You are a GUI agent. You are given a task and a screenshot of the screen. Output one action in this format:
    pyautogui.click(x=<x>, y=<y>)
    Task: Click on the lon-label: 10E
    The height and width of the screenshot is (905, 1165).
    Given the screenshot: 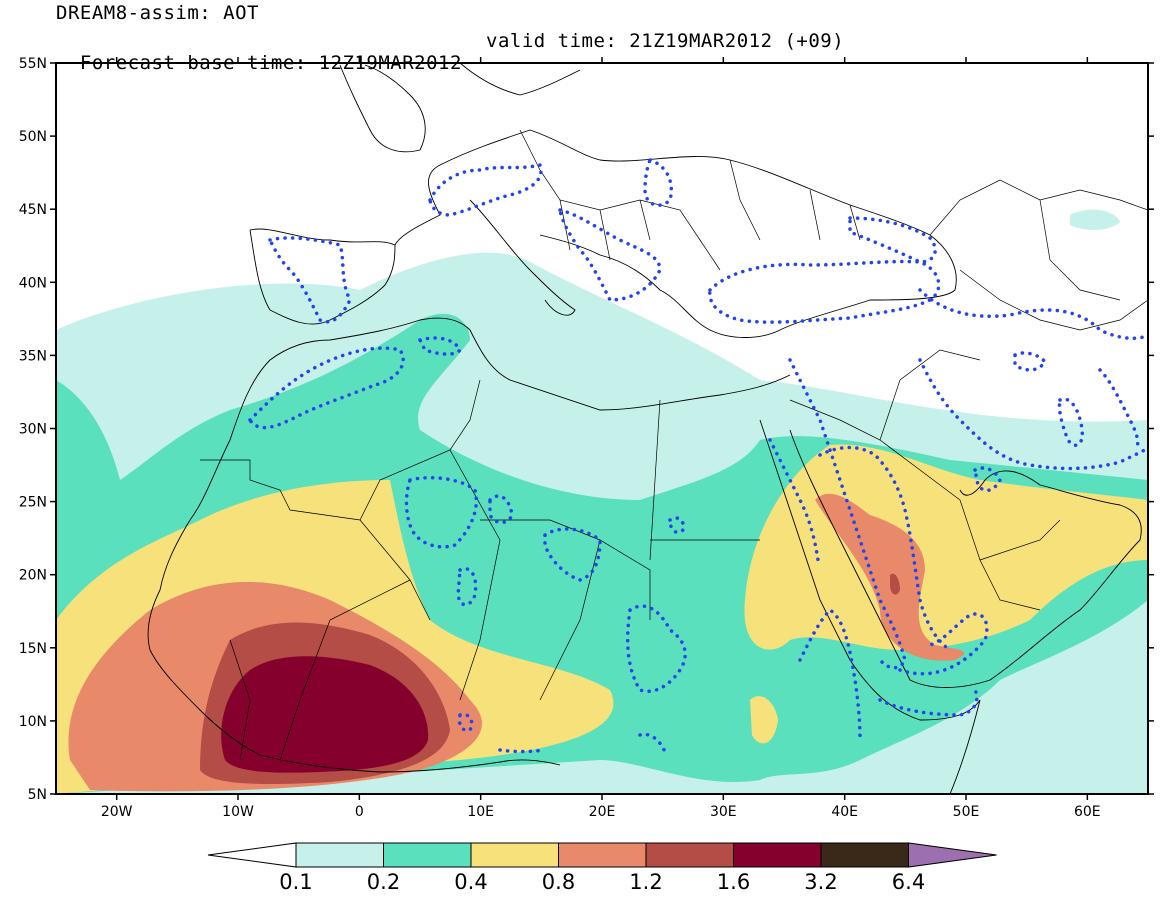 What is the action you would take?
    pyautogui.click(x=480, y=812)
    